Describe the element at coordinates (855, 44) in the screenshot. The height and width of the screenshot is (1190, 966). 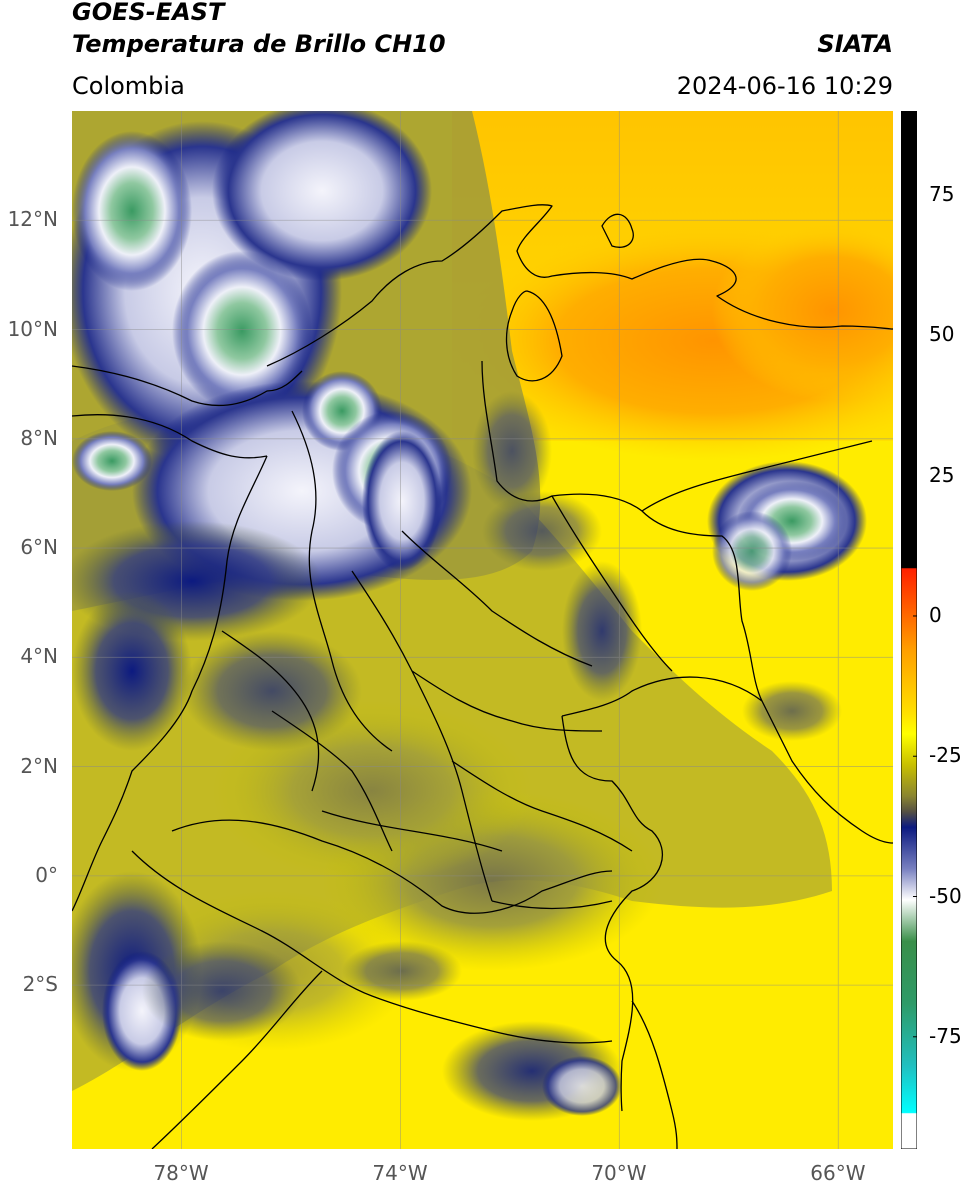
I see `agency-label: SIATA` at that location.